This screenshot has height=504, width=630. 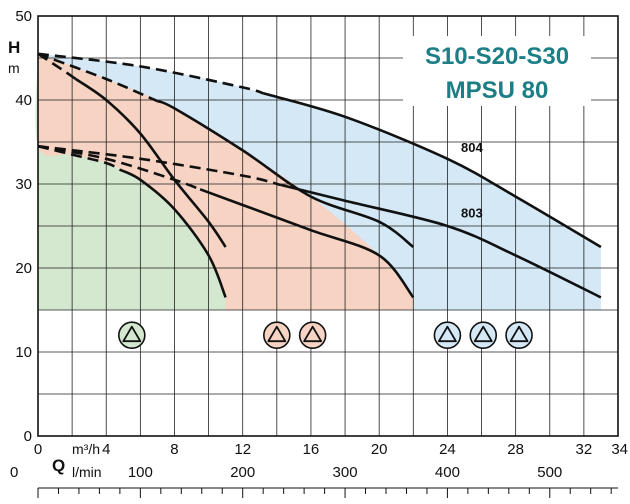 I want to click on x-axis-unit-lmin: l/min, so click(x=87, y=472).